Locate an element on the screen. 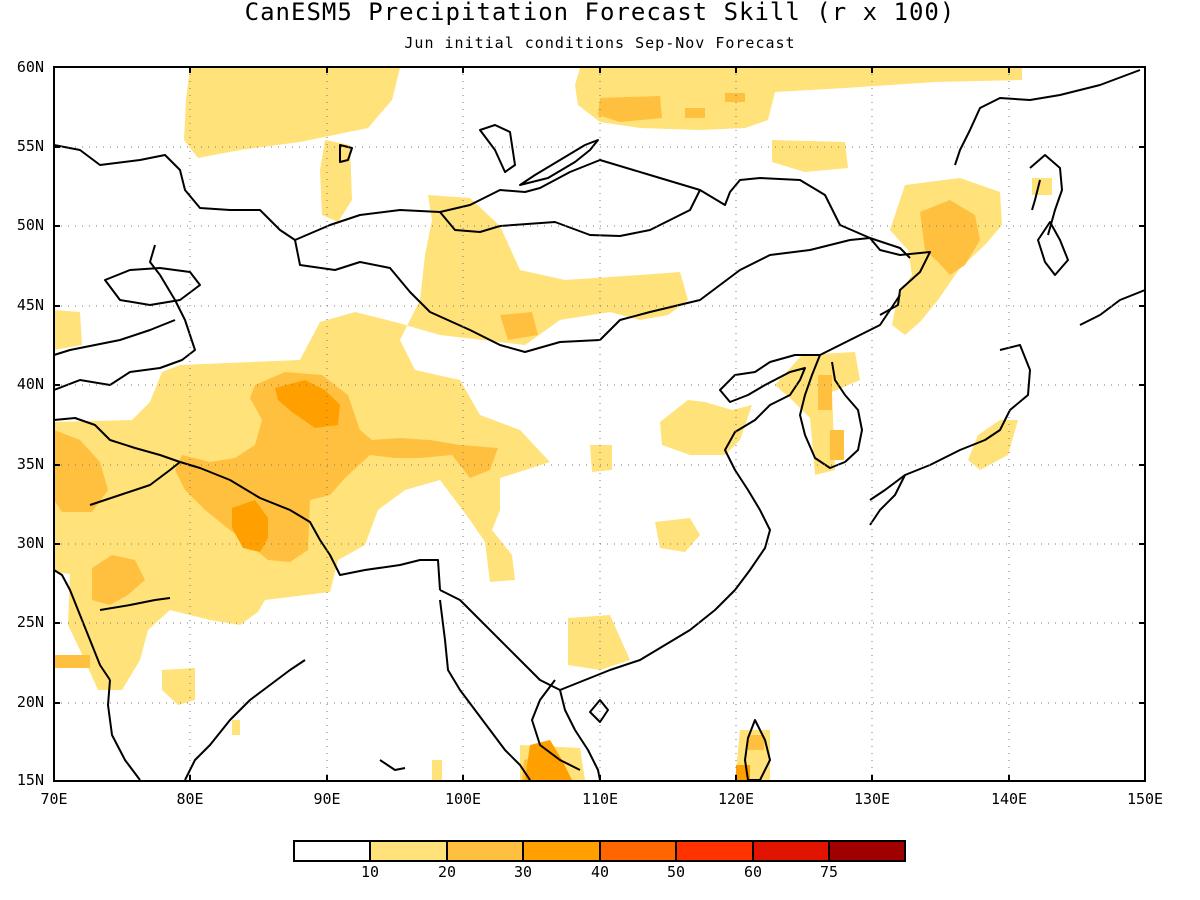 The image size is (1200, 900). colorbar-label: 50 is located at coordinates (676, 872).